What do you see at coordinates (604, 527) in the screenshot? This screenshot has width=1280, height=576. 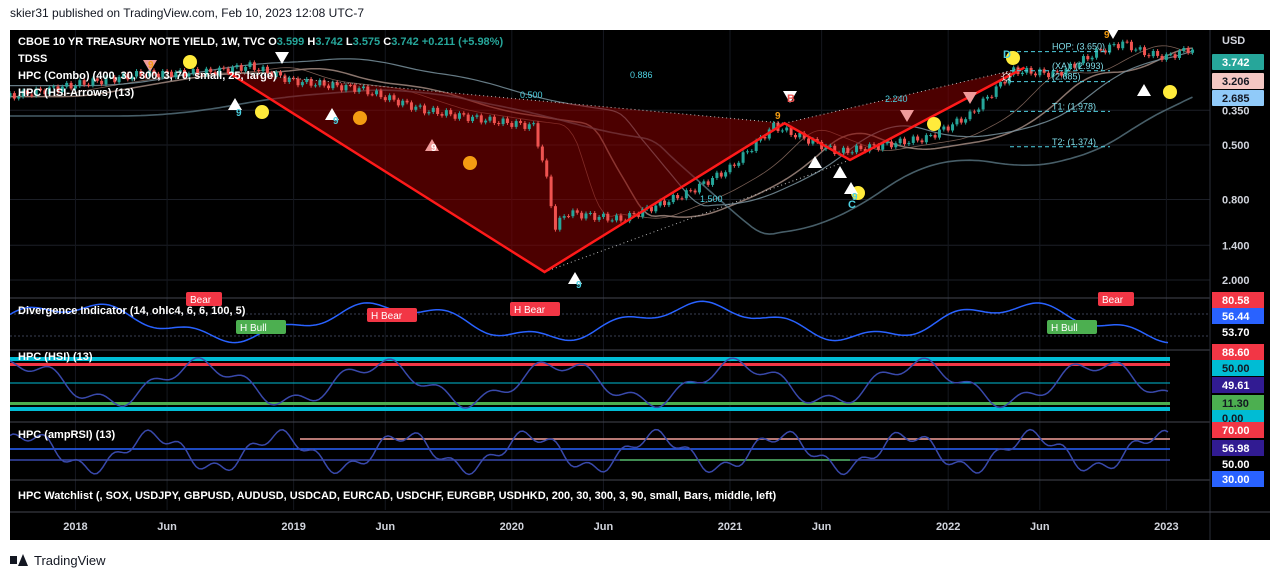 I see `time-tick-5: Jun` at bounding box center [604, 527].